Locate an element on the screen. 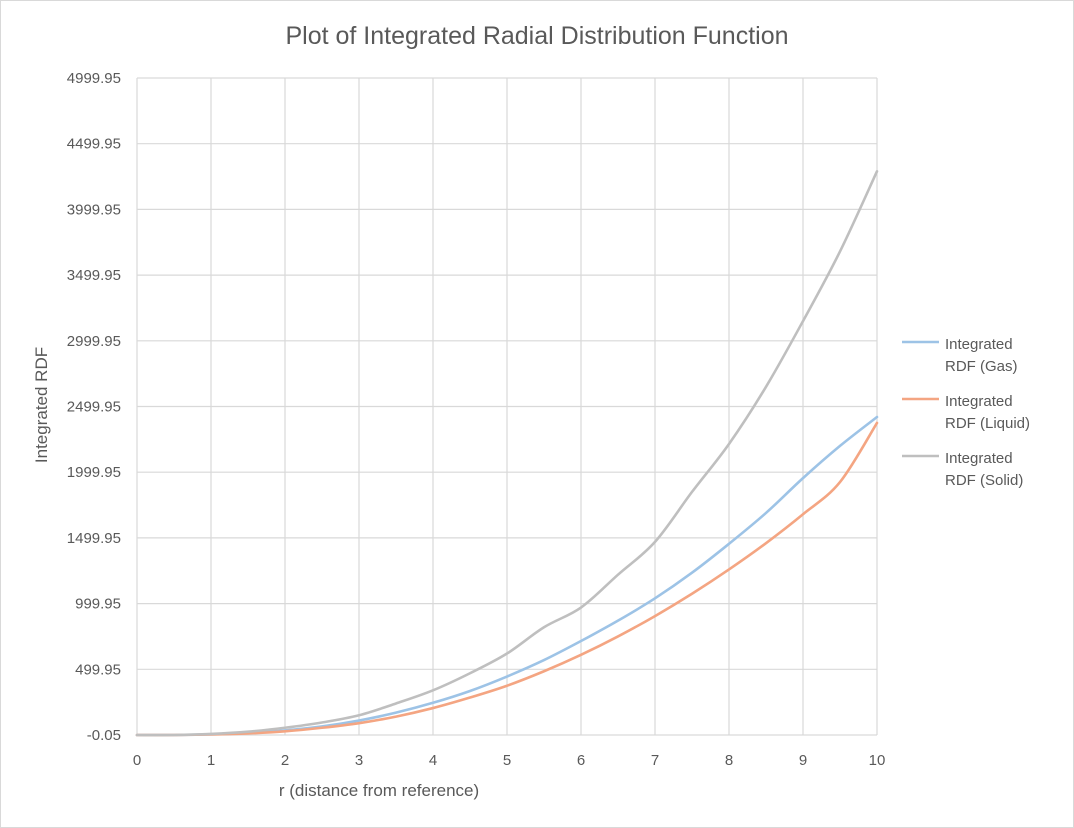 This screenshot has height=828, width=1074. x-axis-ticks: 0 1 2 3 4 5 6 7 8 9 10 is located at coordinates (509, 760).